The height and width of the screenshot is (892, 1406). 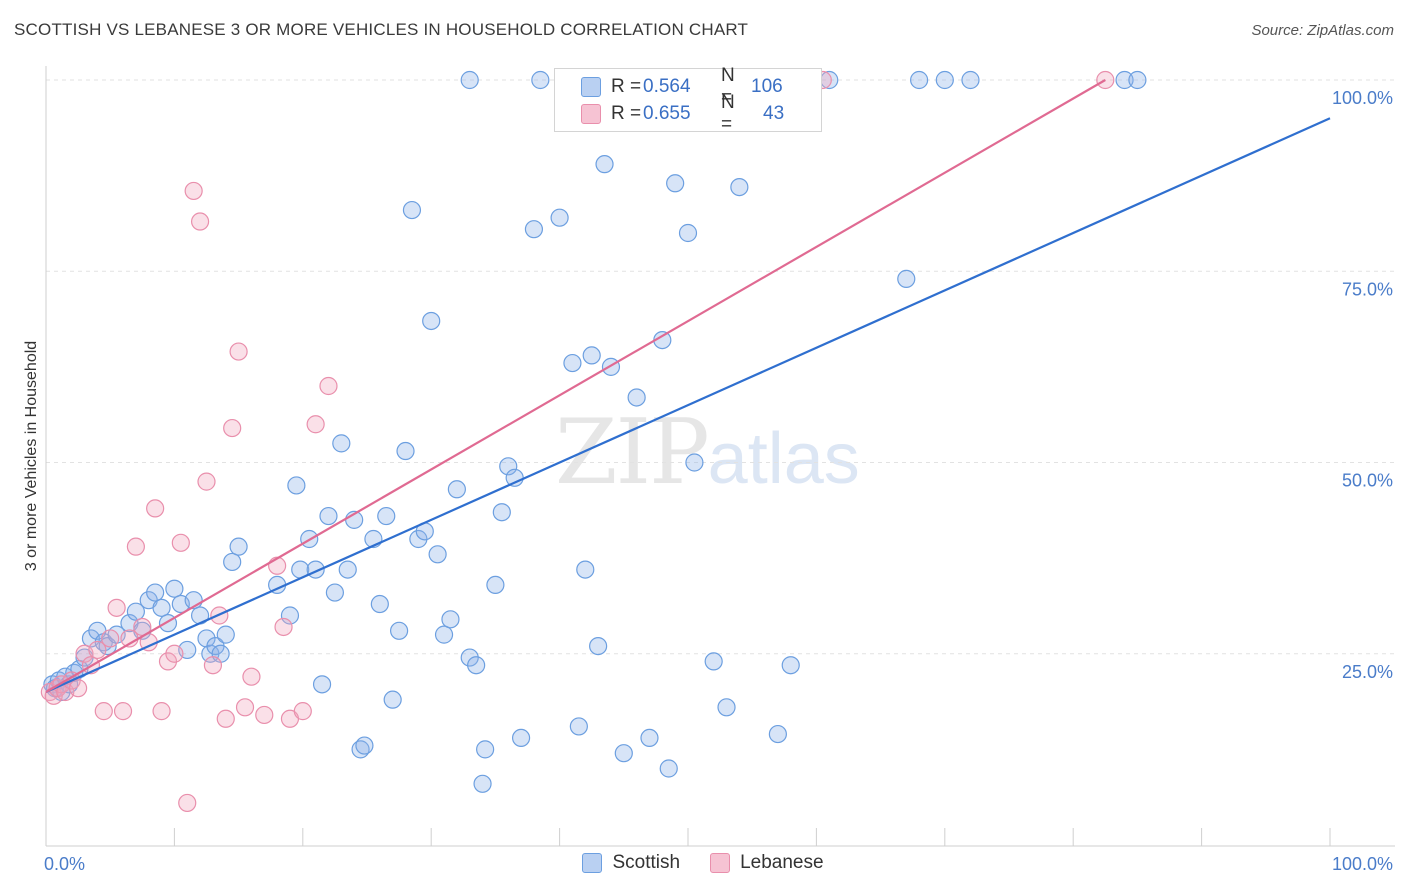 I want to click on legend-item-lebanese: Lebanese, so click(x=767, y=863).